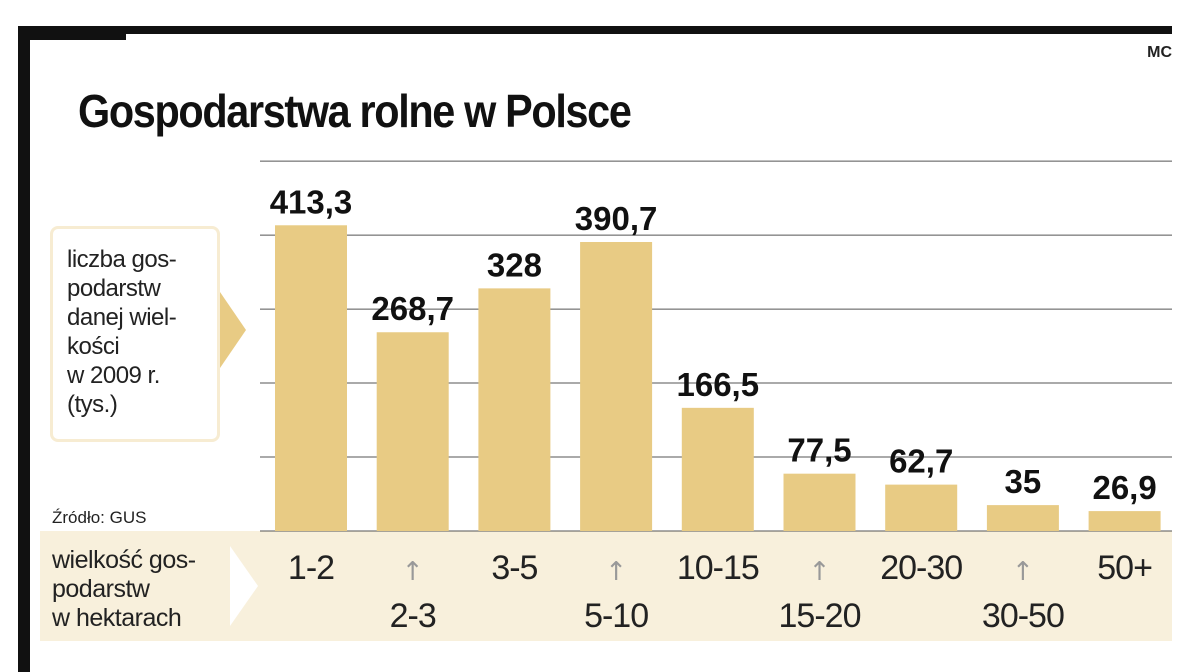  What do you see at coordinates (1124, 487) in the screenshot?
I see `value-label: 26,9` at bounding box center [1124, 487].